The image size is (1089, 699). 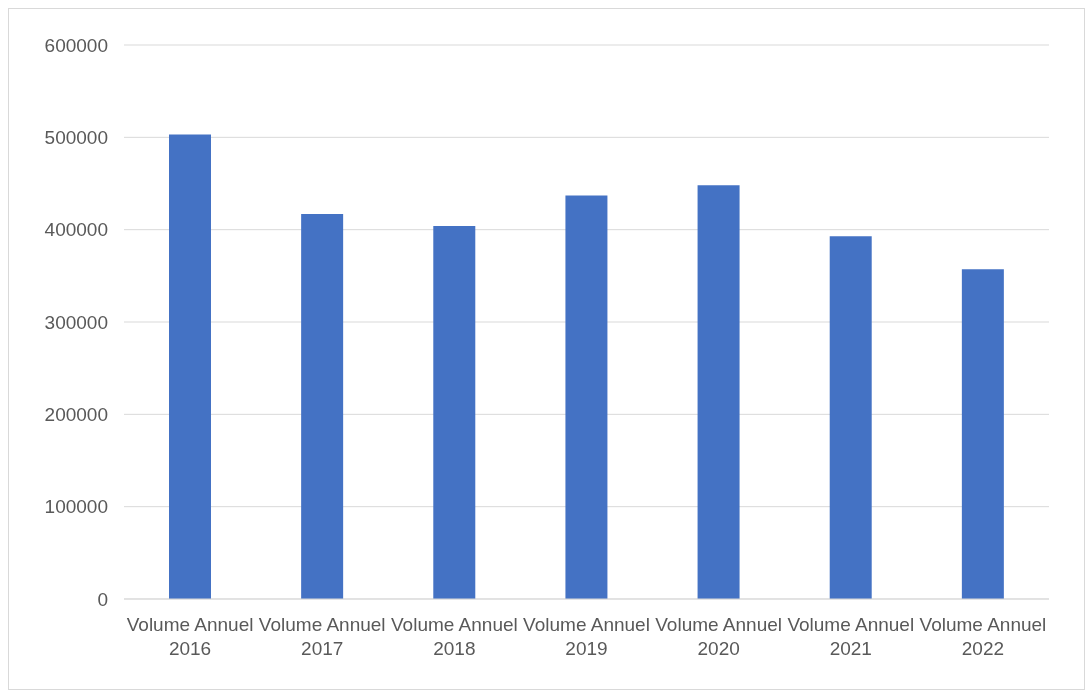 I want to click on x-tick-label: Volume Annuel 2017, so click(x=322, y=636).